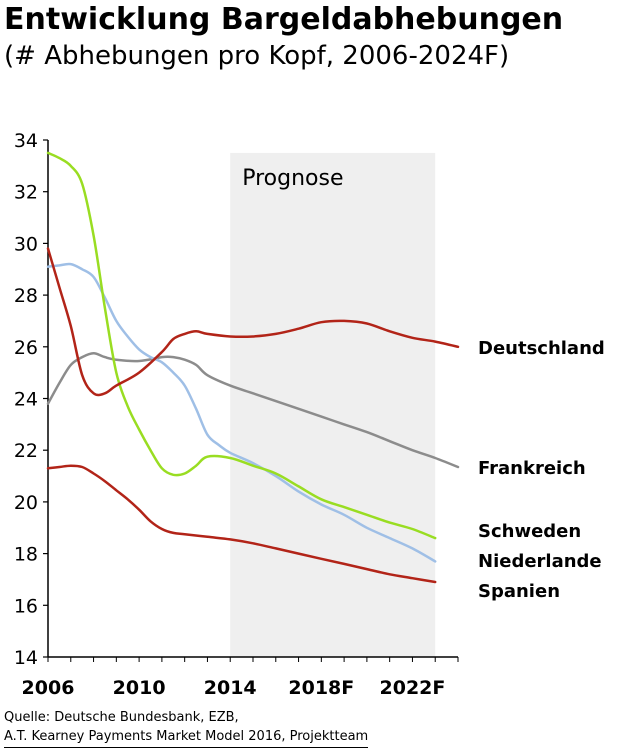 The width and height of the screenshot is (622, 752). What do you see at coordinates (540, 561) in the screenshot?
I see `series-label-niederlande: Niederlande` at bounding box center [540, 561].